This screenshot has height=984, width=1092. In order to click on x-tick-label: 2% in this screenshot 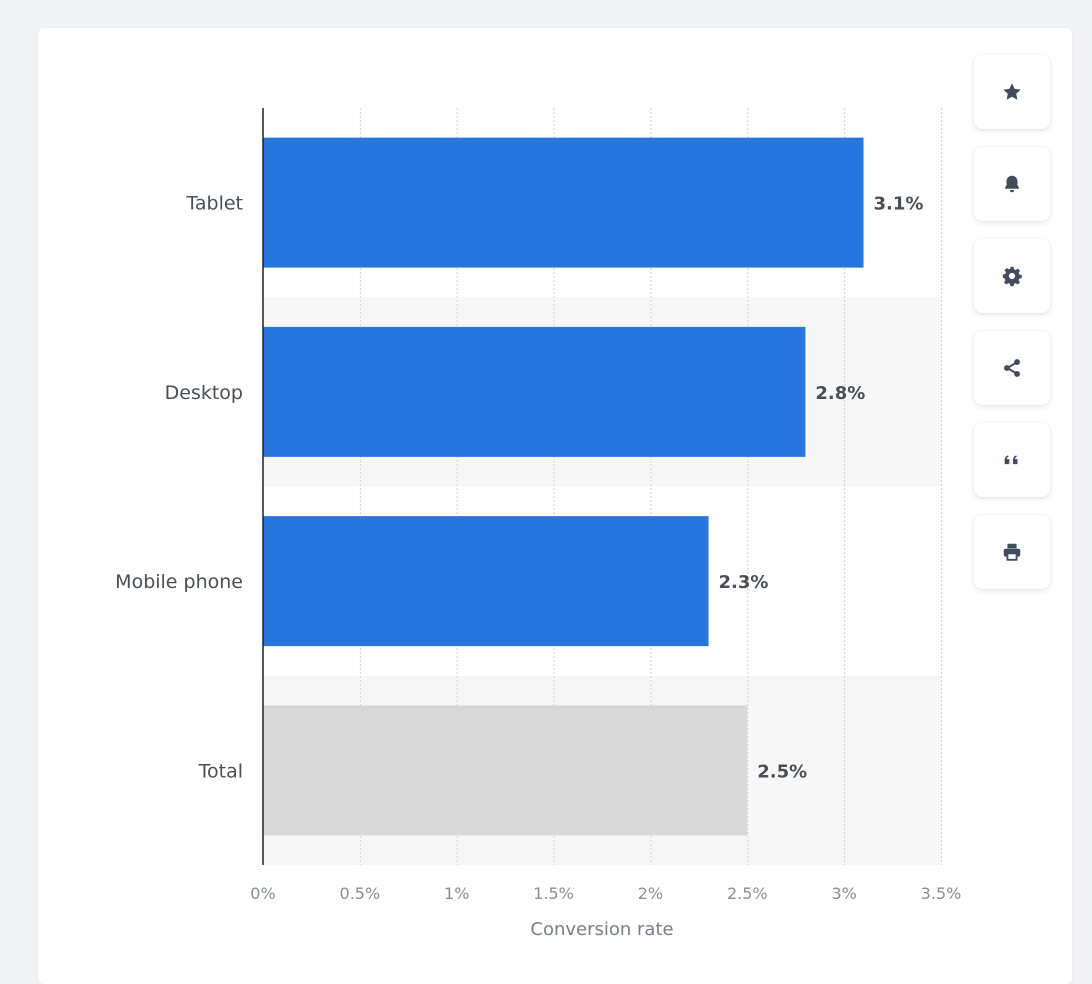, I will do `click(650, 893)`.